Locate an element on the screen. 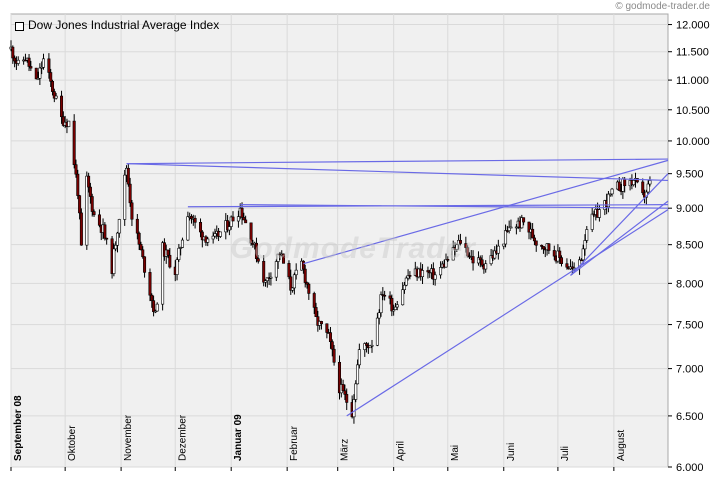 This screenshot has width=720, height=481. y-tick-label: 6.500 is located at coordinates (690, 417).